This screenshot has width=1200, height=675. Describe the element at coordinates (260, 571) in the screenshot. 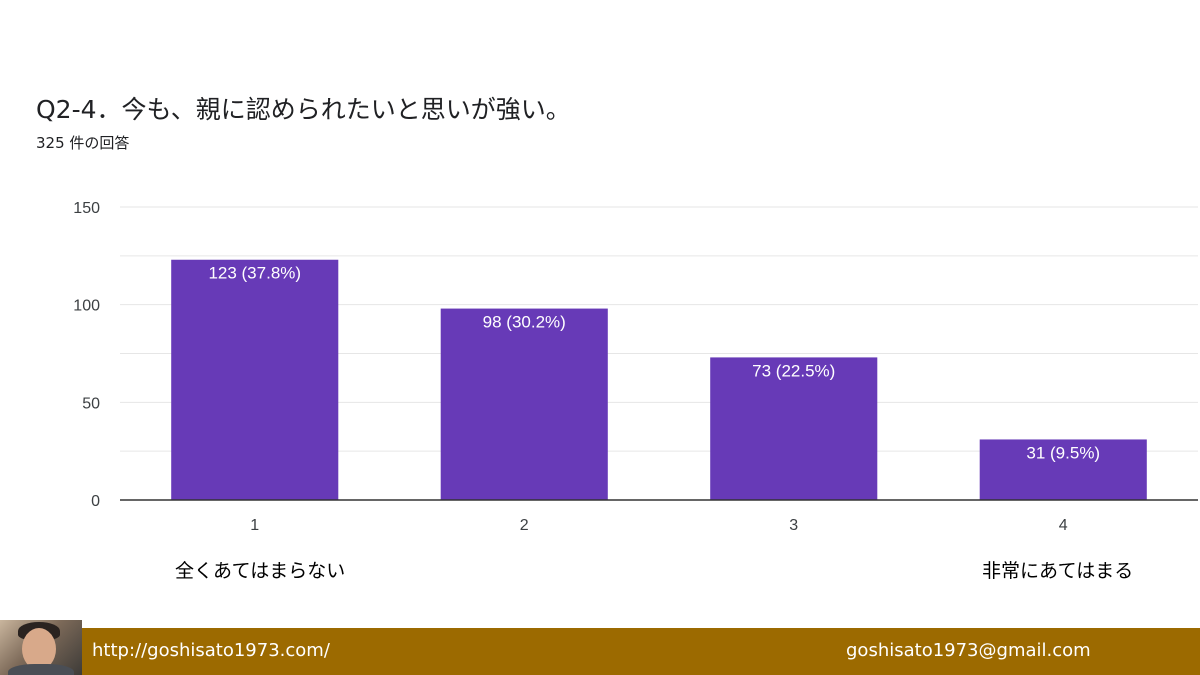

I see `scale-low-label: 全くあてはまらない` at that location.